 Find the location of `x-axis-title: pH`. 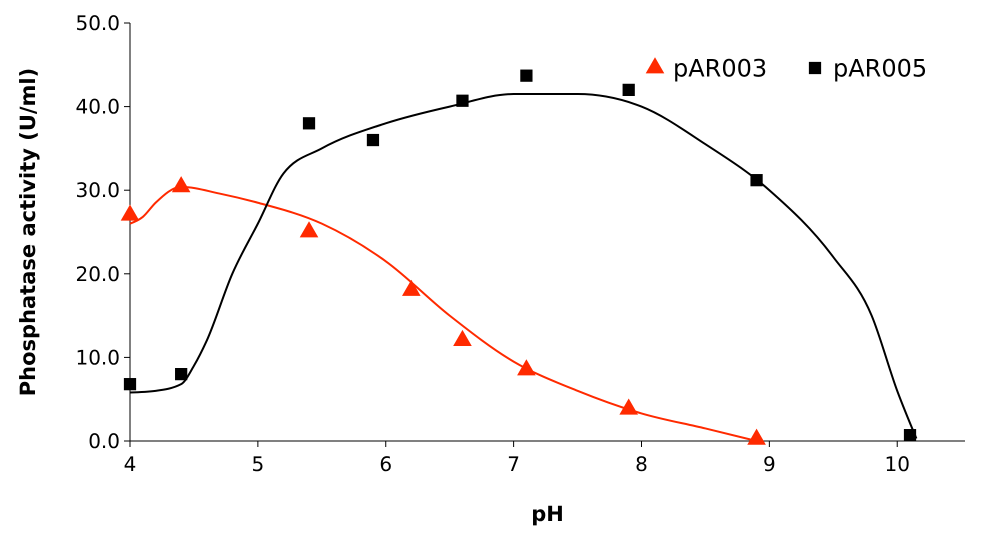

x-axis-title: pH is located at coordinates (547, 514).